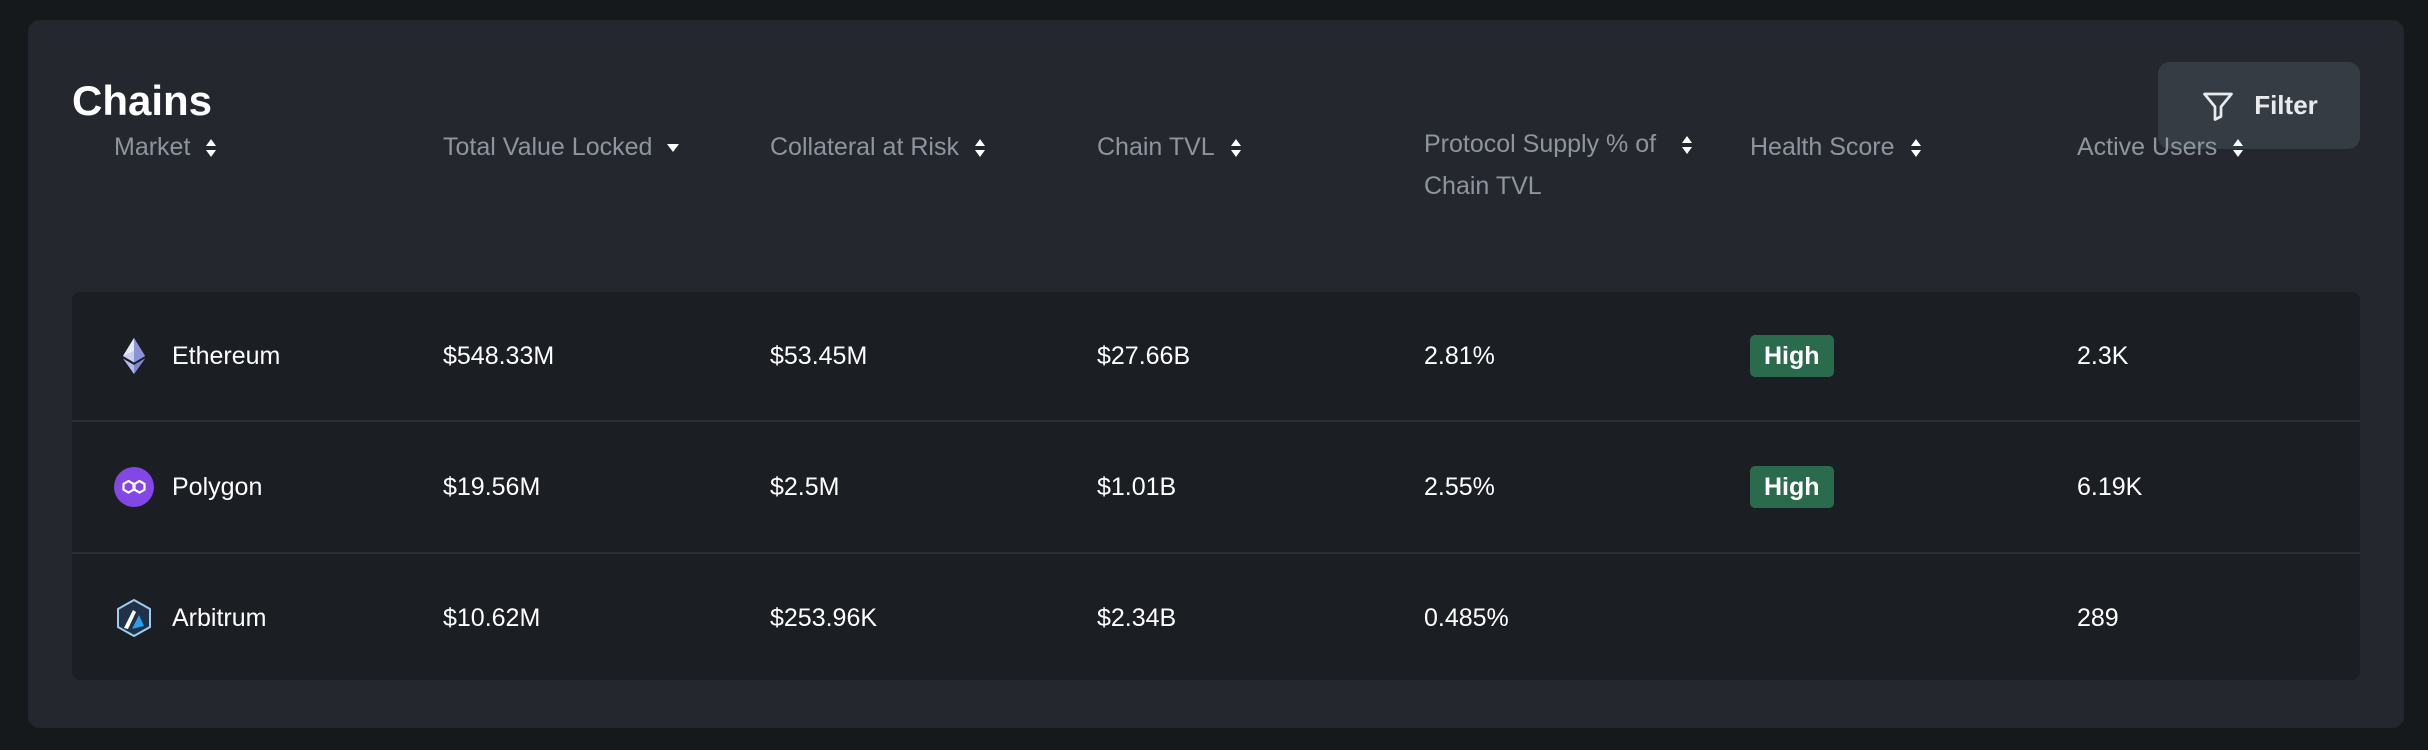 This screenshot has height=750, width=2428. Describe the element at coordinates (134, 487) in the screenshot. I see `polygon-icon` at that location.